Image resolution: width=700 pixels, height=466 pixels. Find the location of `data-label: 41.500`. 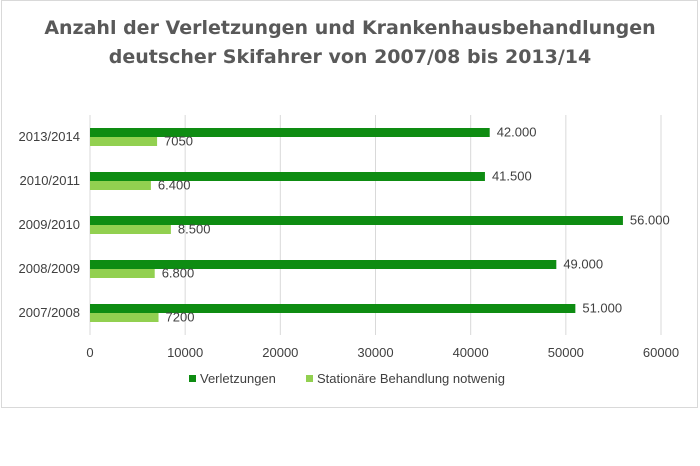

data-label: 41.500 is located at coordinates (512, 176).